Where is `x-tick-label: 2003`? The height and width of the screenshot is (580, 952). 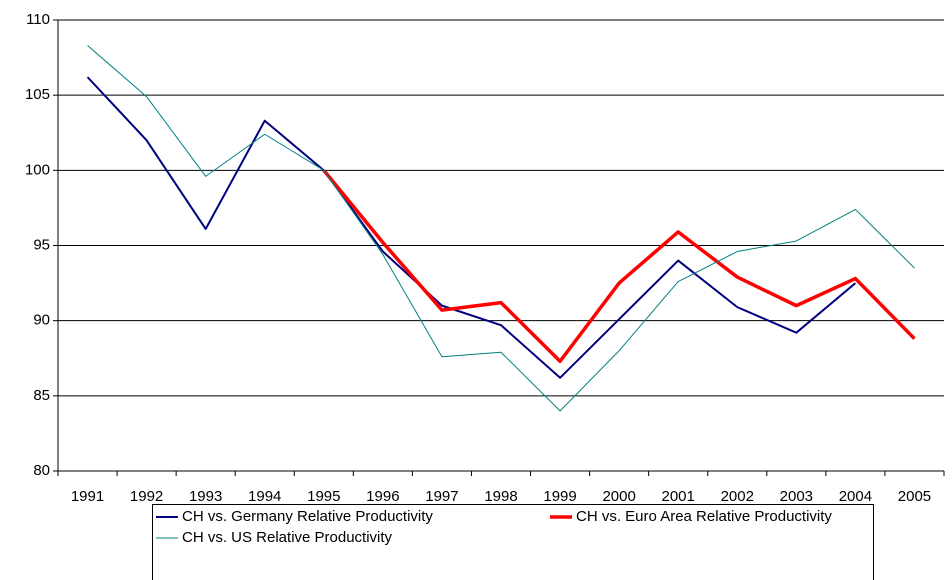 x-tick-label: 2003 is located at coordinates (796, 496).